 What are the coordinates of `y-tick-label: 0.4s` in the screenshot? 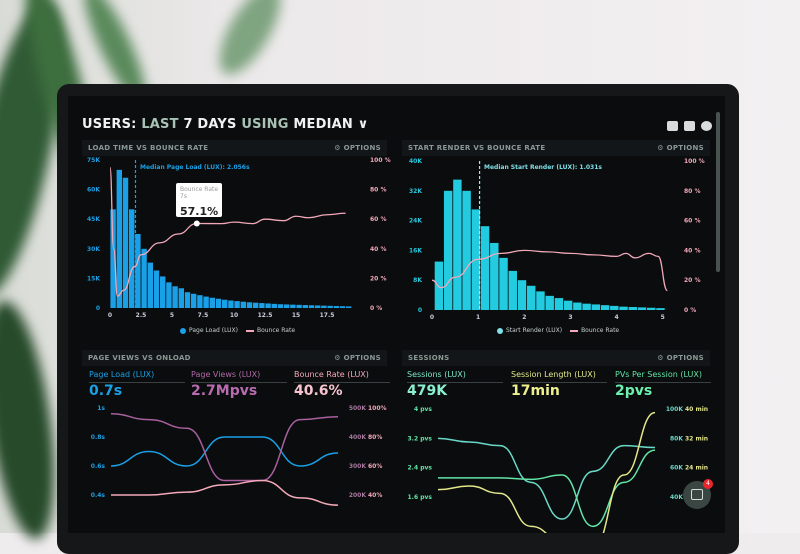 It's located at (98, 495).